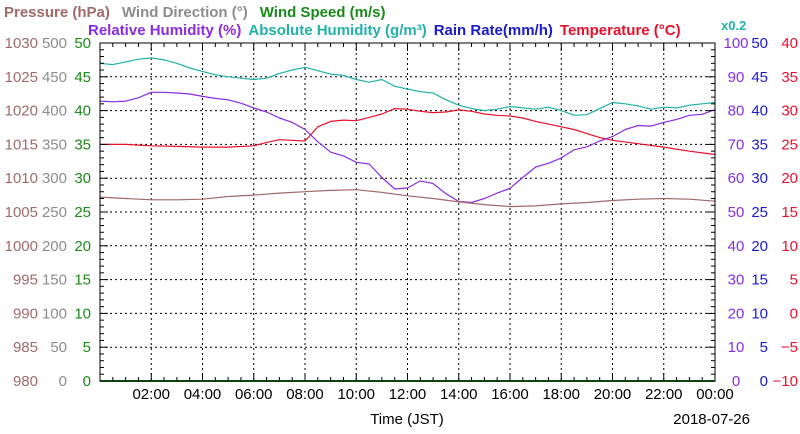 This screenshot has height=434, width=800. I want to click on windspeed-tick-label: 30, so click(82, 178).